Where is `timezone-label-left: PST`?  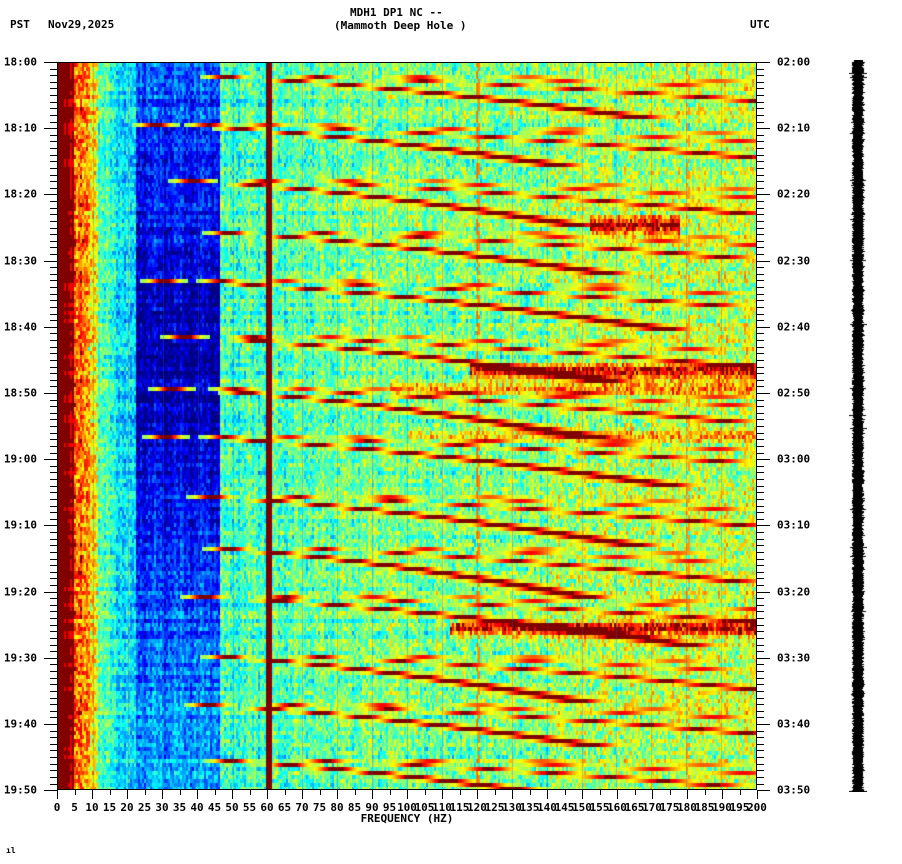 timezone-label-left: PST is located at coordinates (20, 24).